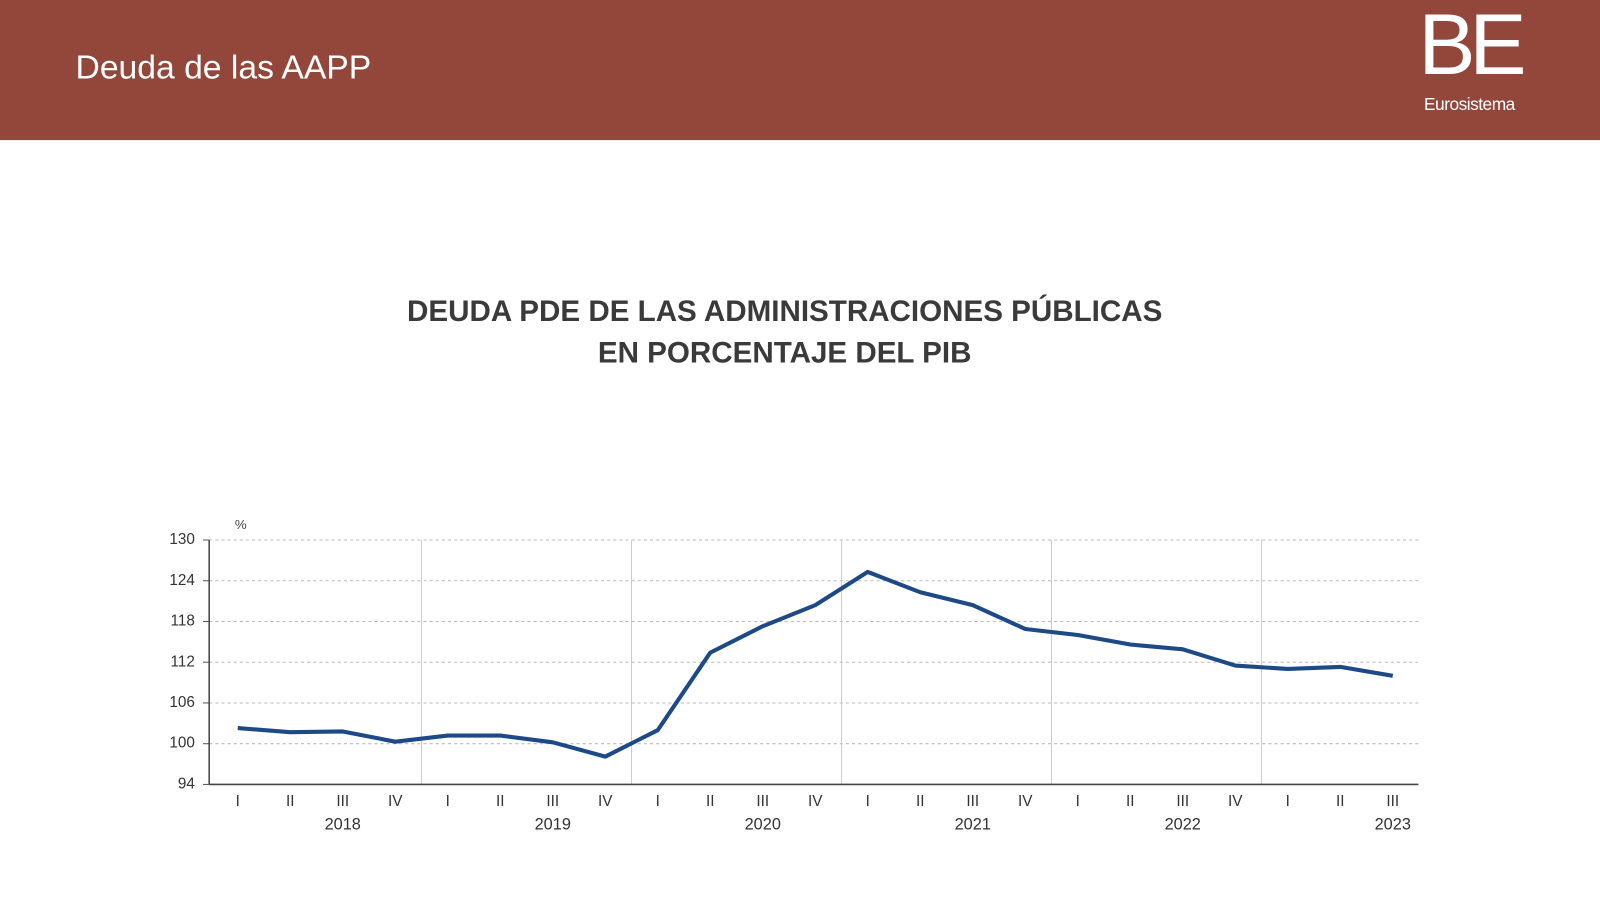 Image resolution: width=1600 pixels, height=905 pixels. I want to click on y-unit: %, so click(241, 524).